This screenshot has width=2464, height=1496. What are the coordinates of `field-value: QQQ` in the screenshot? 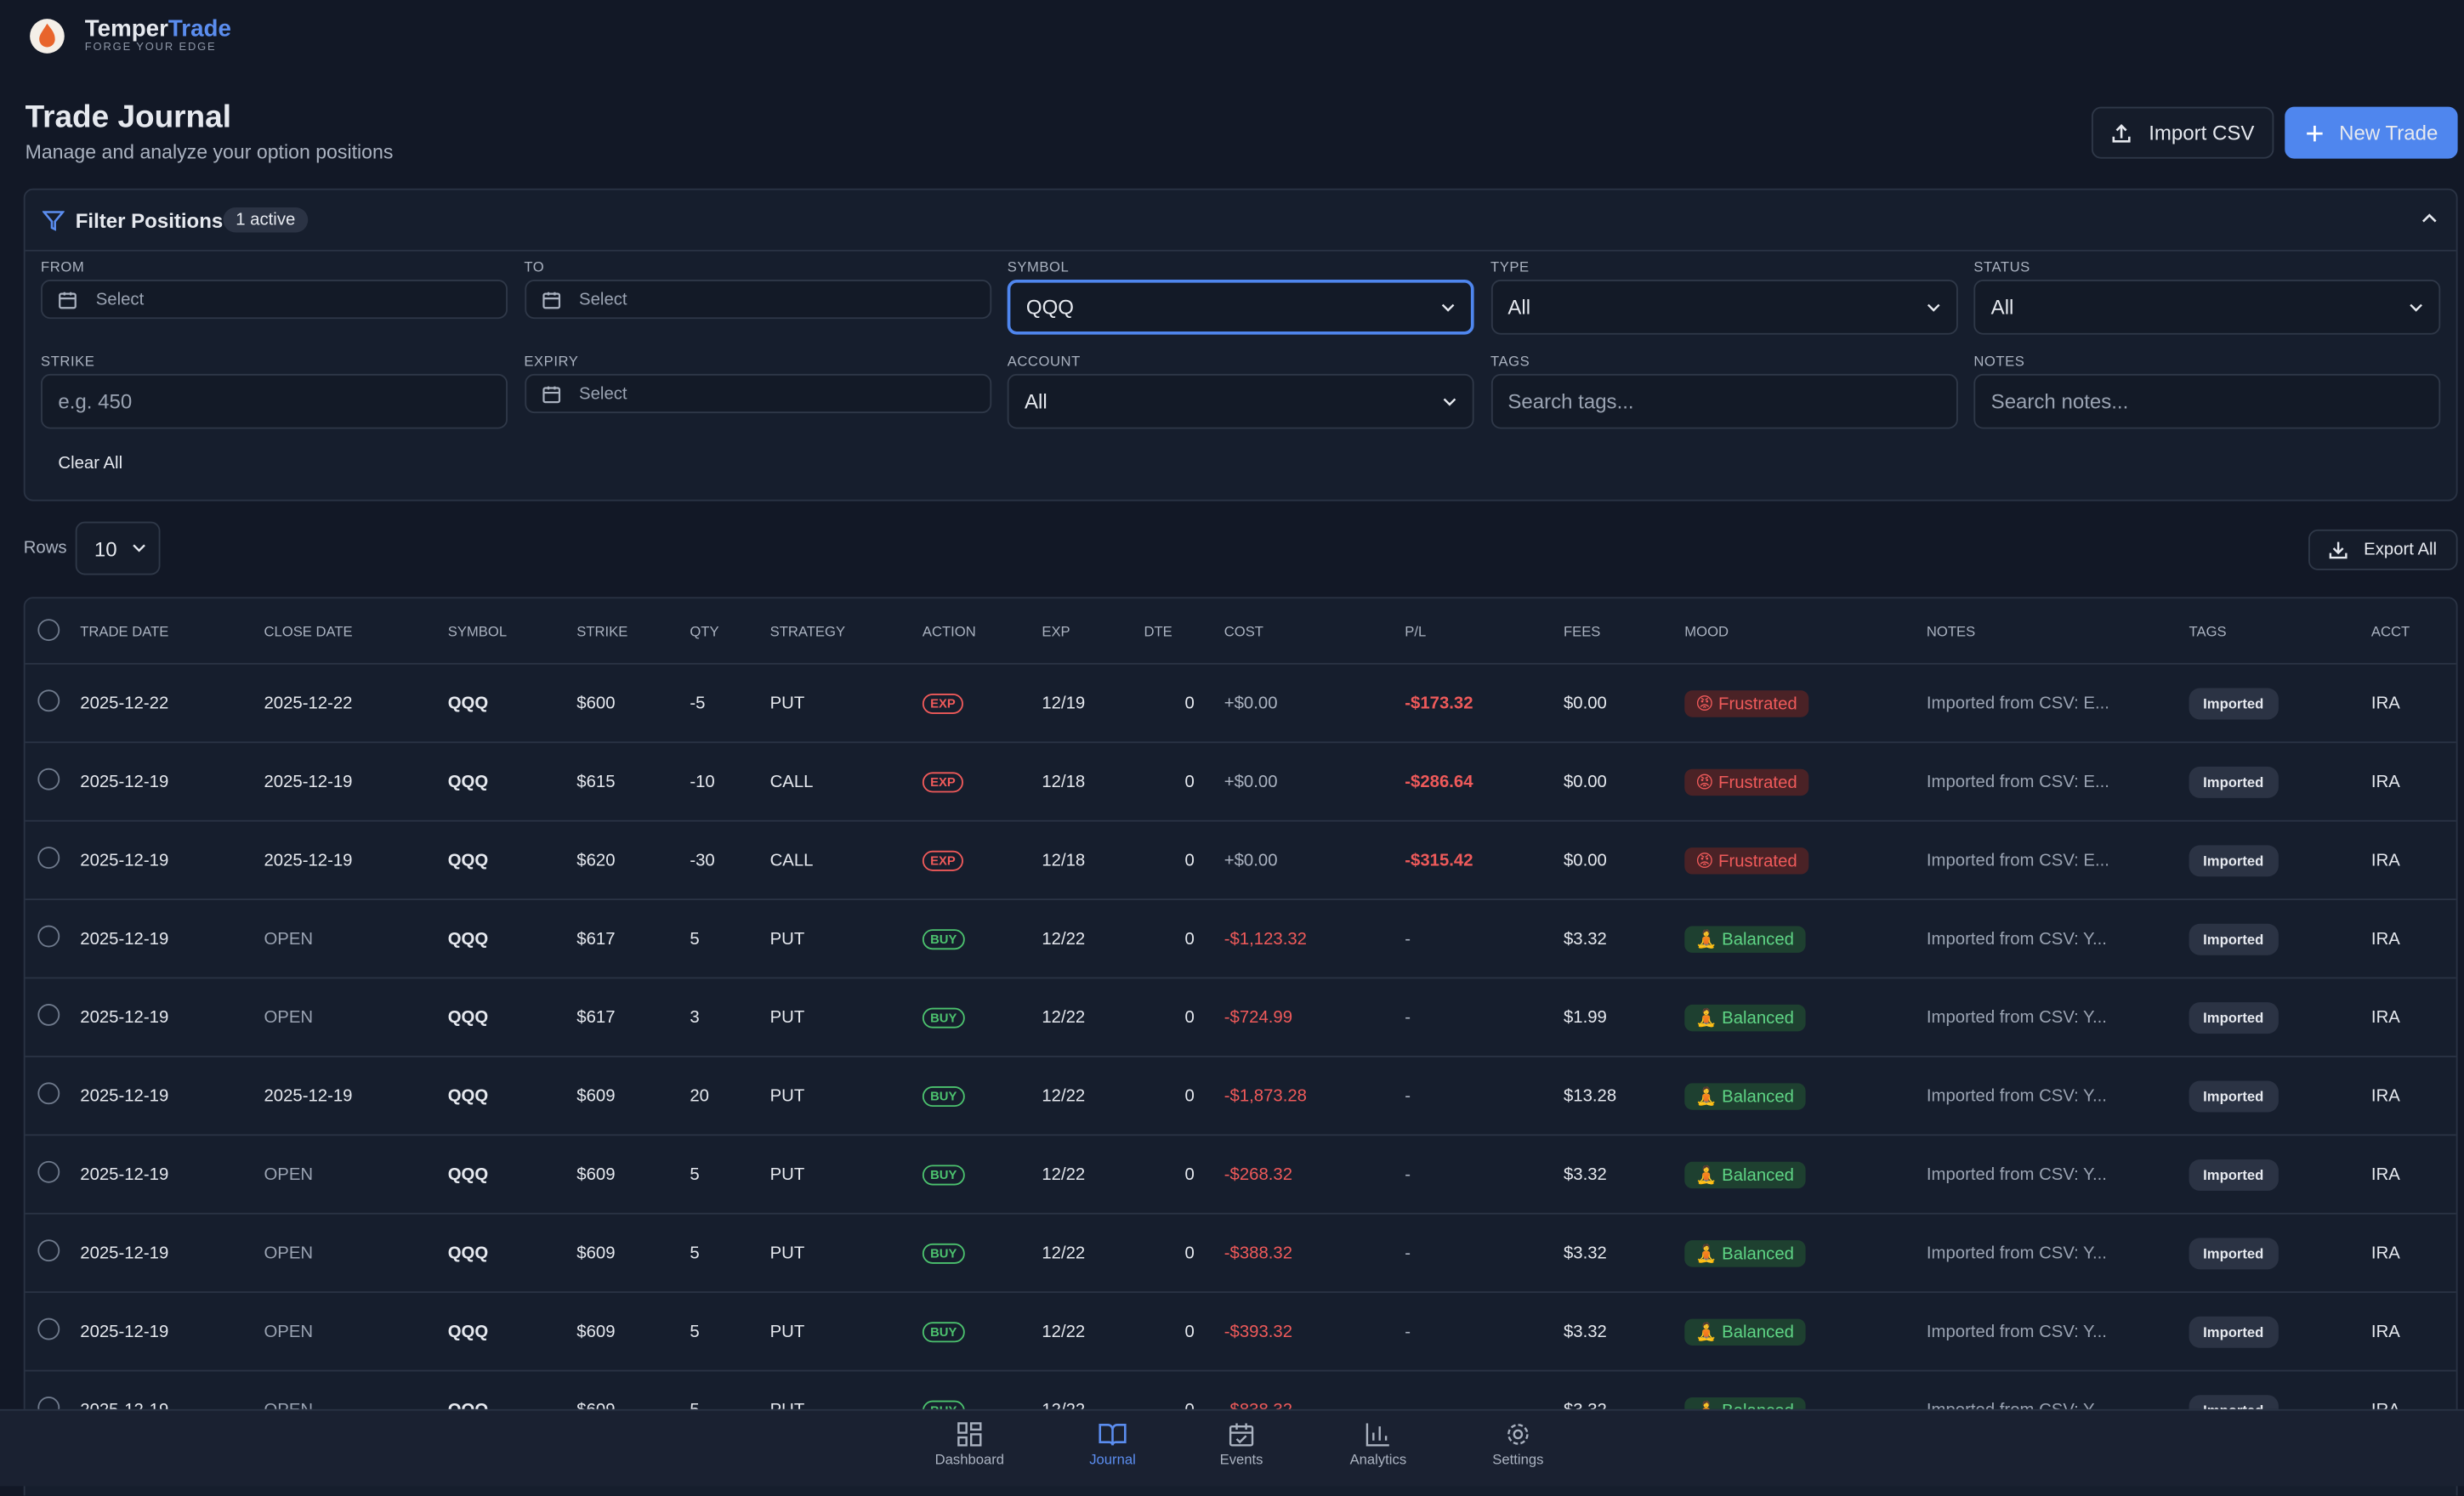 It's located at (1049, 307).